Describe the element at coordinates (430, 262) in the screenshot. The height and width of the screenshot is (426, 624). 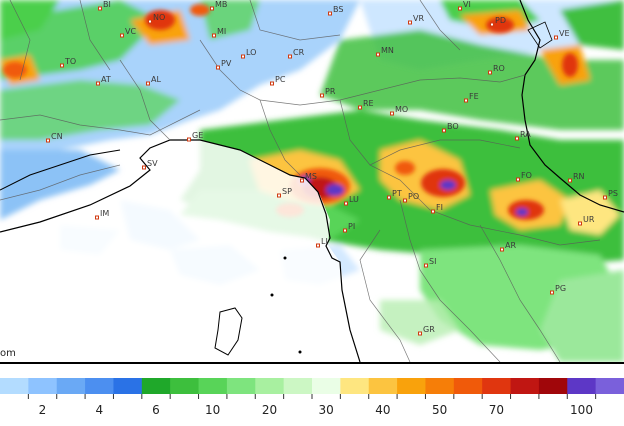
I see `city-si: SI` at that location.